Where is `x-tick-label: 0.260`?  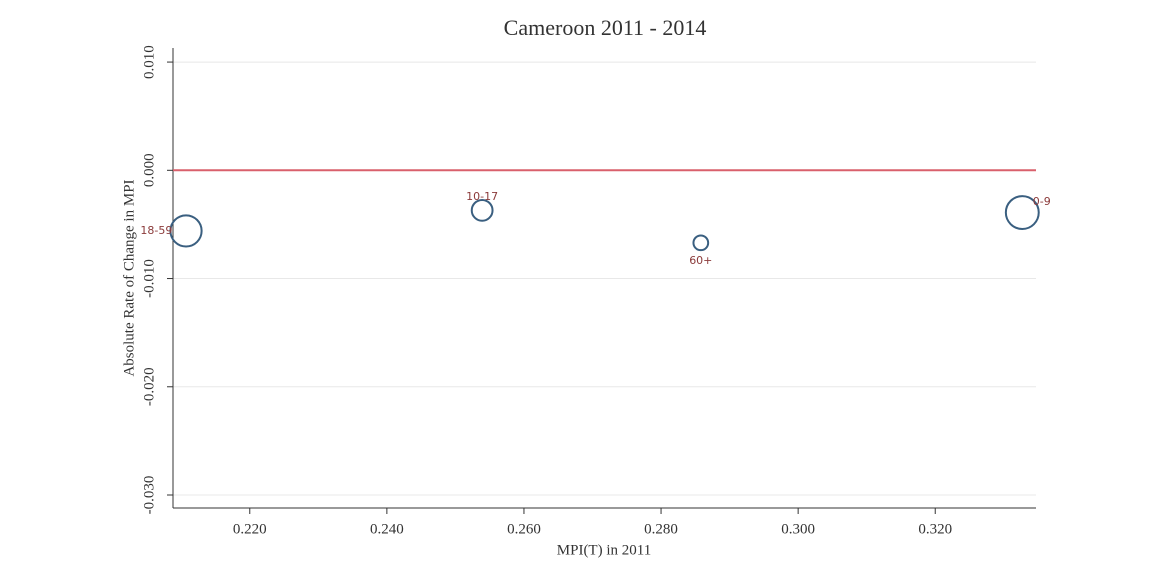
x-tick-label: 0.260 is located at coordinates (524, 529).